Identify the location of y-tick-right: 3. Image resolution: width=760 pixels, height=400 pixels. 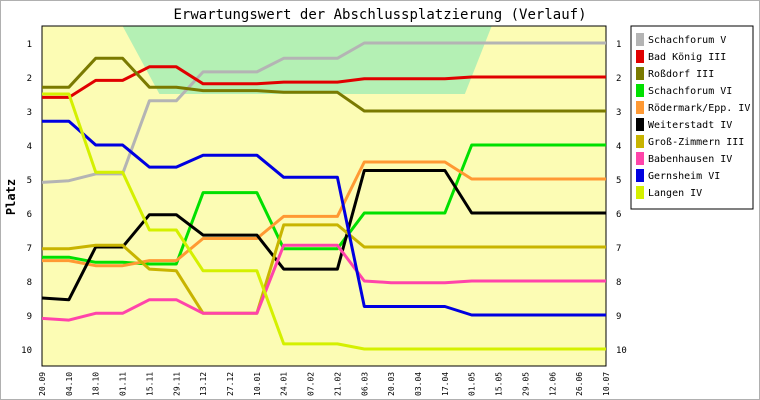
(618, 113).